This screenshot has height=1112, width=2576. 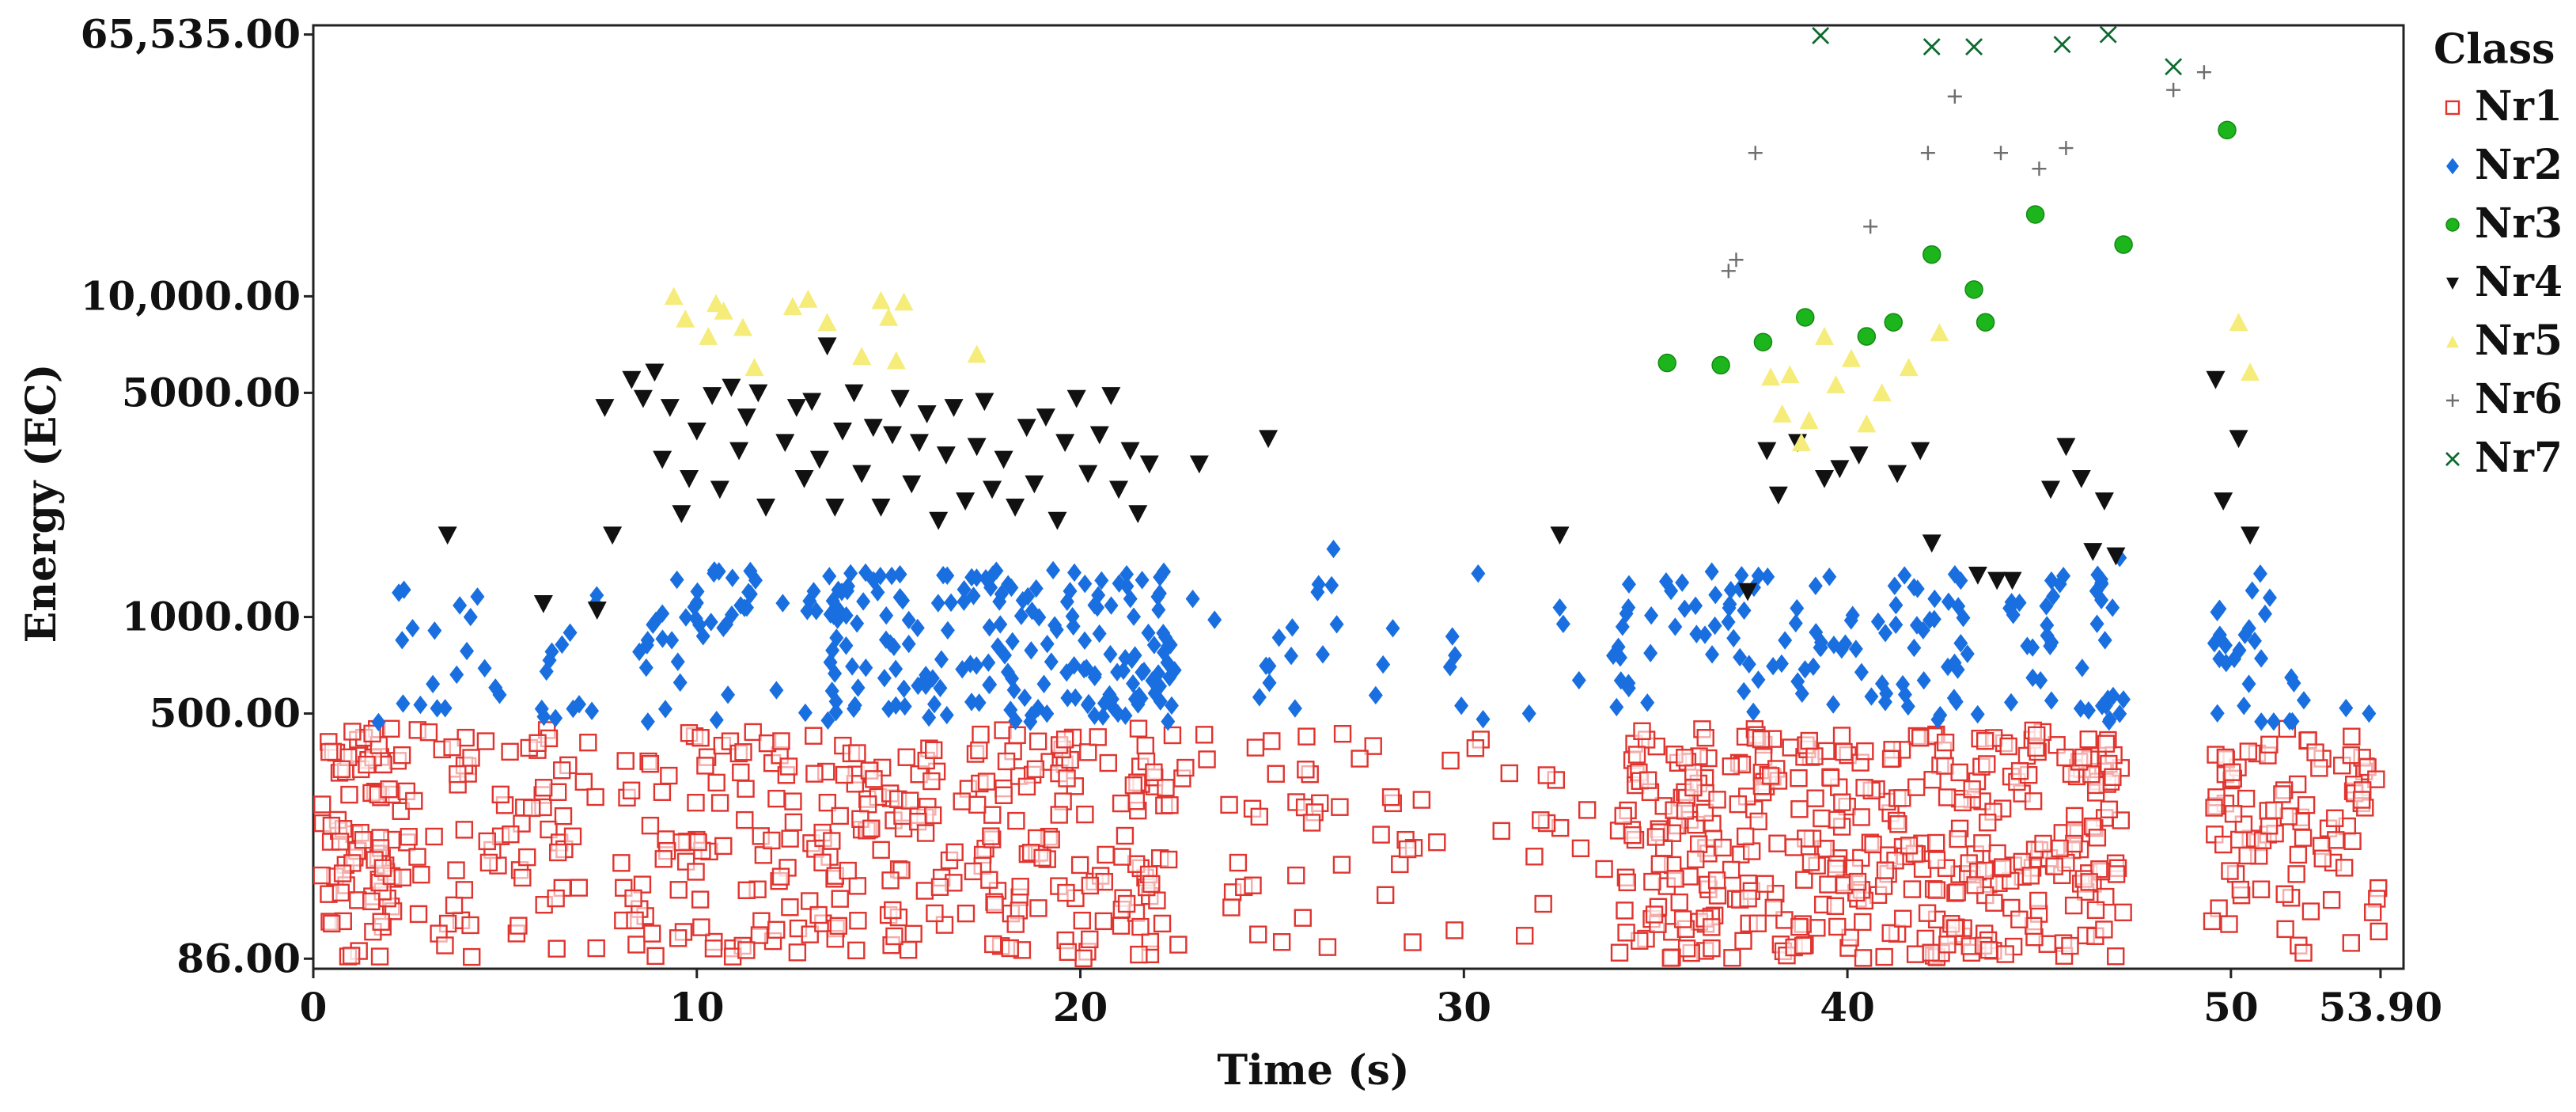 I want to click on y-axis-title: Energy (EC), so click(x=41, y=503).